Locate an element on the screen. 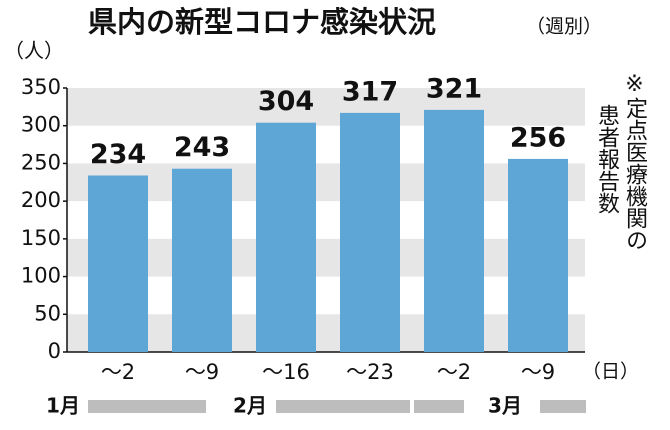  month-label: 1月 is located at coordinates (63, 406).